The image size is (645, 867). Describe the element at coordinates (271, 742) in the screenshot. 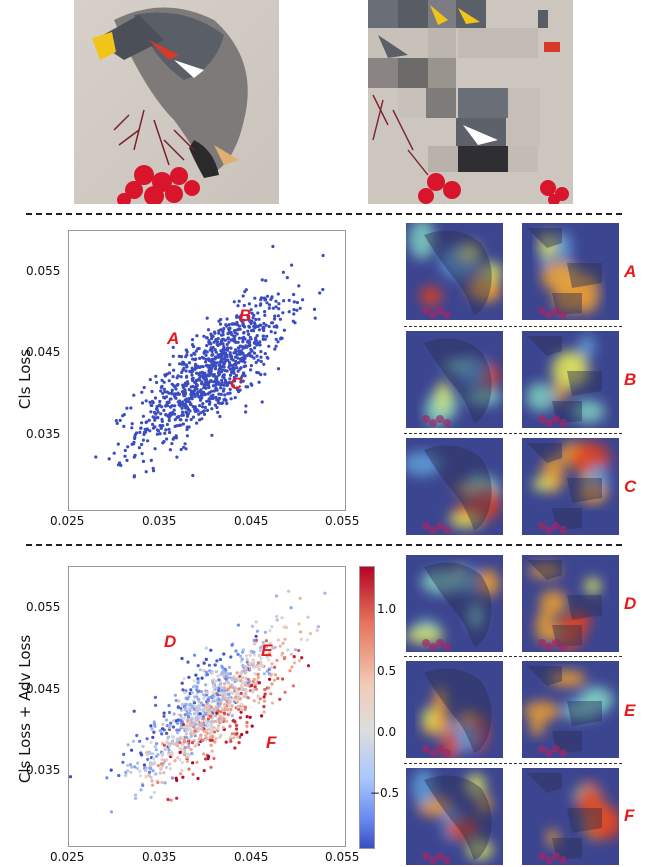

I see `plot2-marker-F: F` at that location.